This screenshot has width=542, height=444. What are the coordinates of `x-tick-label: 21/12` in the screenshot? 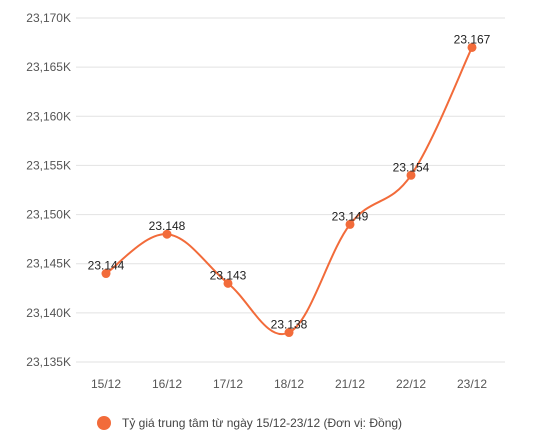 It's located at (350, 384).